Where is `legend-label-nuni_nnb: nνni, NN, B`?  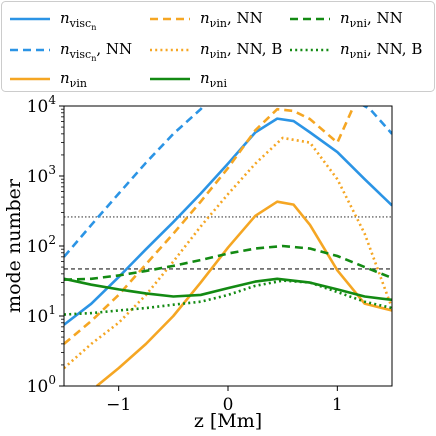 legend-label-nuni_nnb: nνni, NN, B is located at coordinates (381, 50).